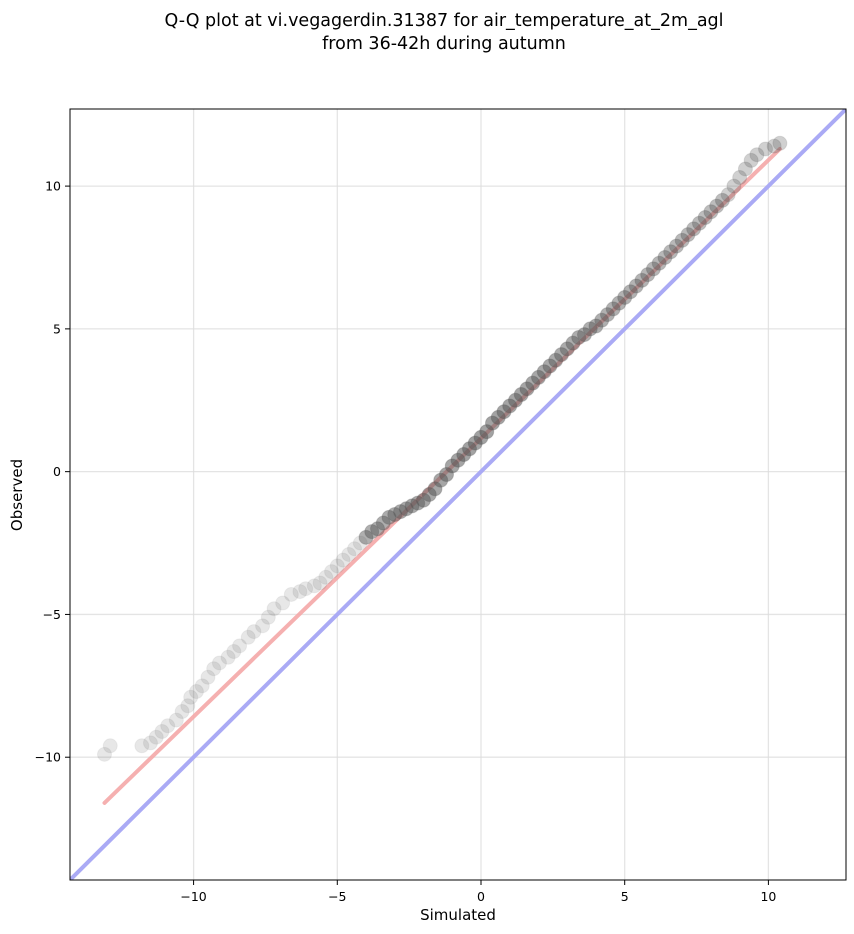 This screenshot has height=934, width=854. Describe the element at coordinates (768, 896) in the screenshot. I see `x-tick-label: 10` at that location.